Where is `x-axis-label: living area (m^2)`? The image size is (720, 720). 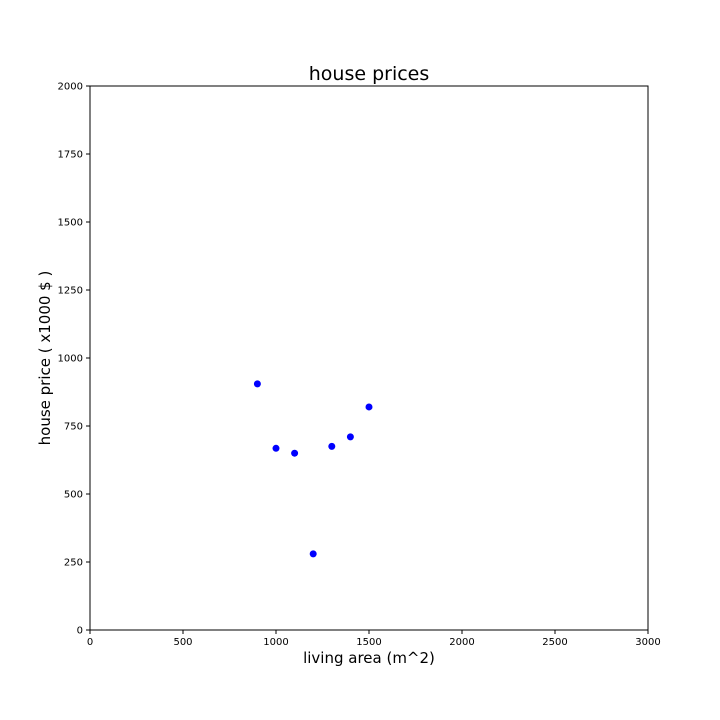 x-axis-label: living area (m^2) is located at coordinates (369, 658).